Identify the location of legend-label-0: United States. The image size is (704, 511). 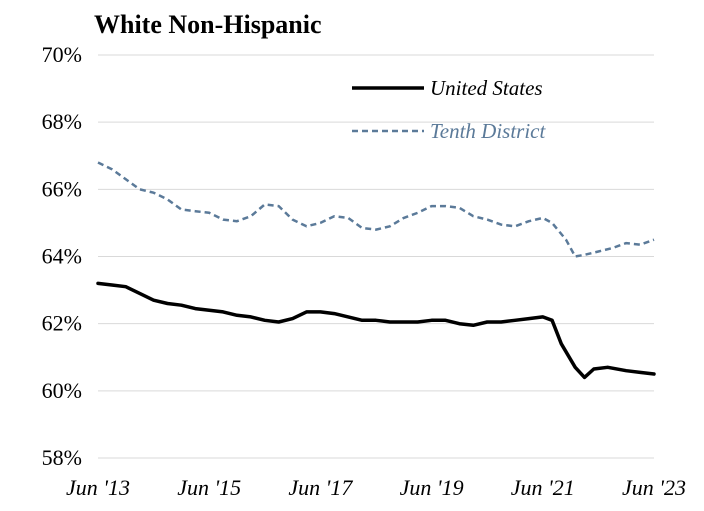
(486, 88).